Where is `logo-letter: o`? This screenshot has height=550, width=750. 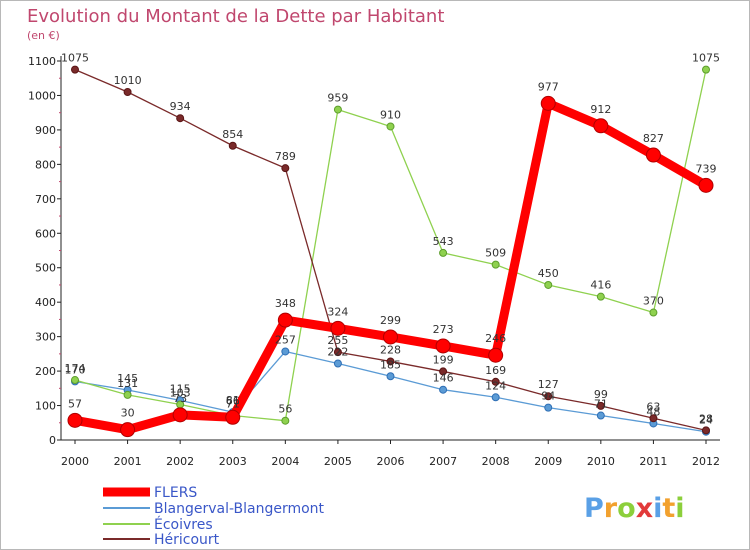
logo-letter: o is located at coordinates (626, 508).